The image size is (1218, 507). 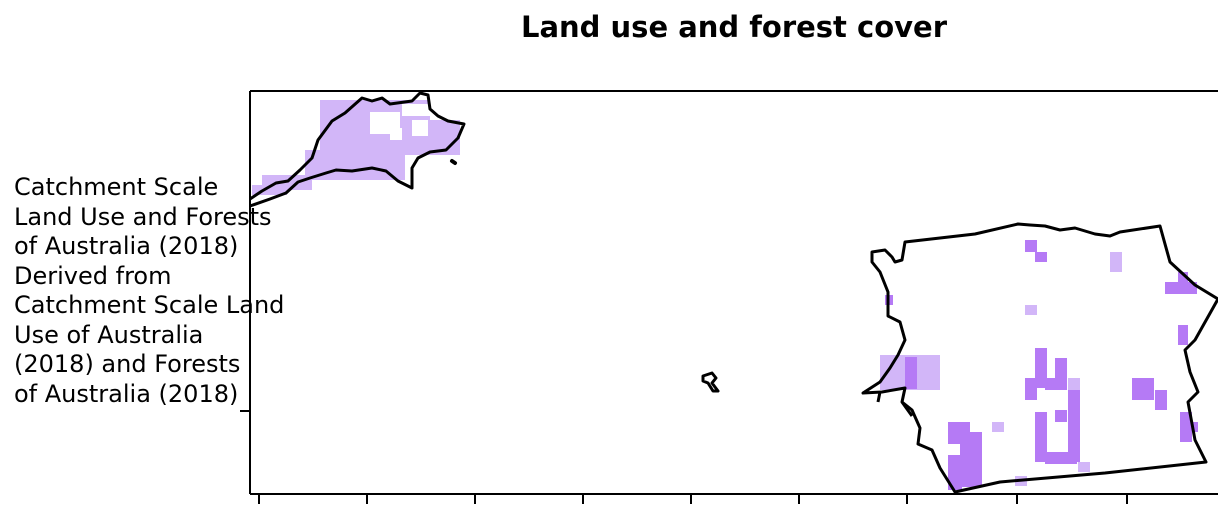 I want to click on inner-creek, so click(x=895, y=404).